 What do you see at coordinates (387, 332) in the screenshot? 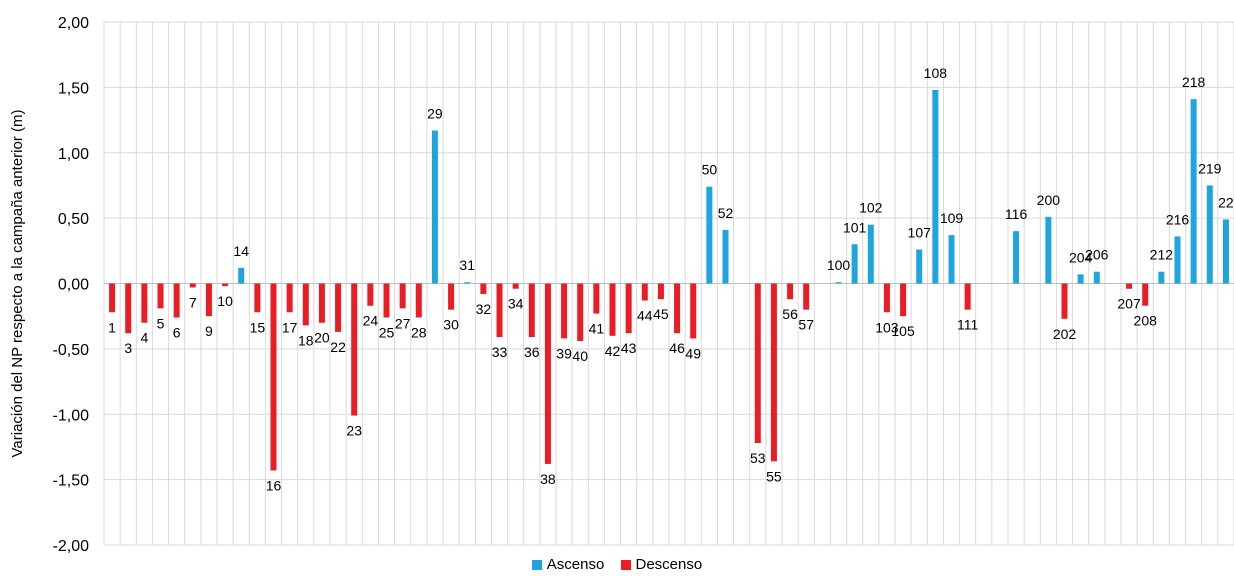
I see `data-label: 25` at bounding box center [387, 332].